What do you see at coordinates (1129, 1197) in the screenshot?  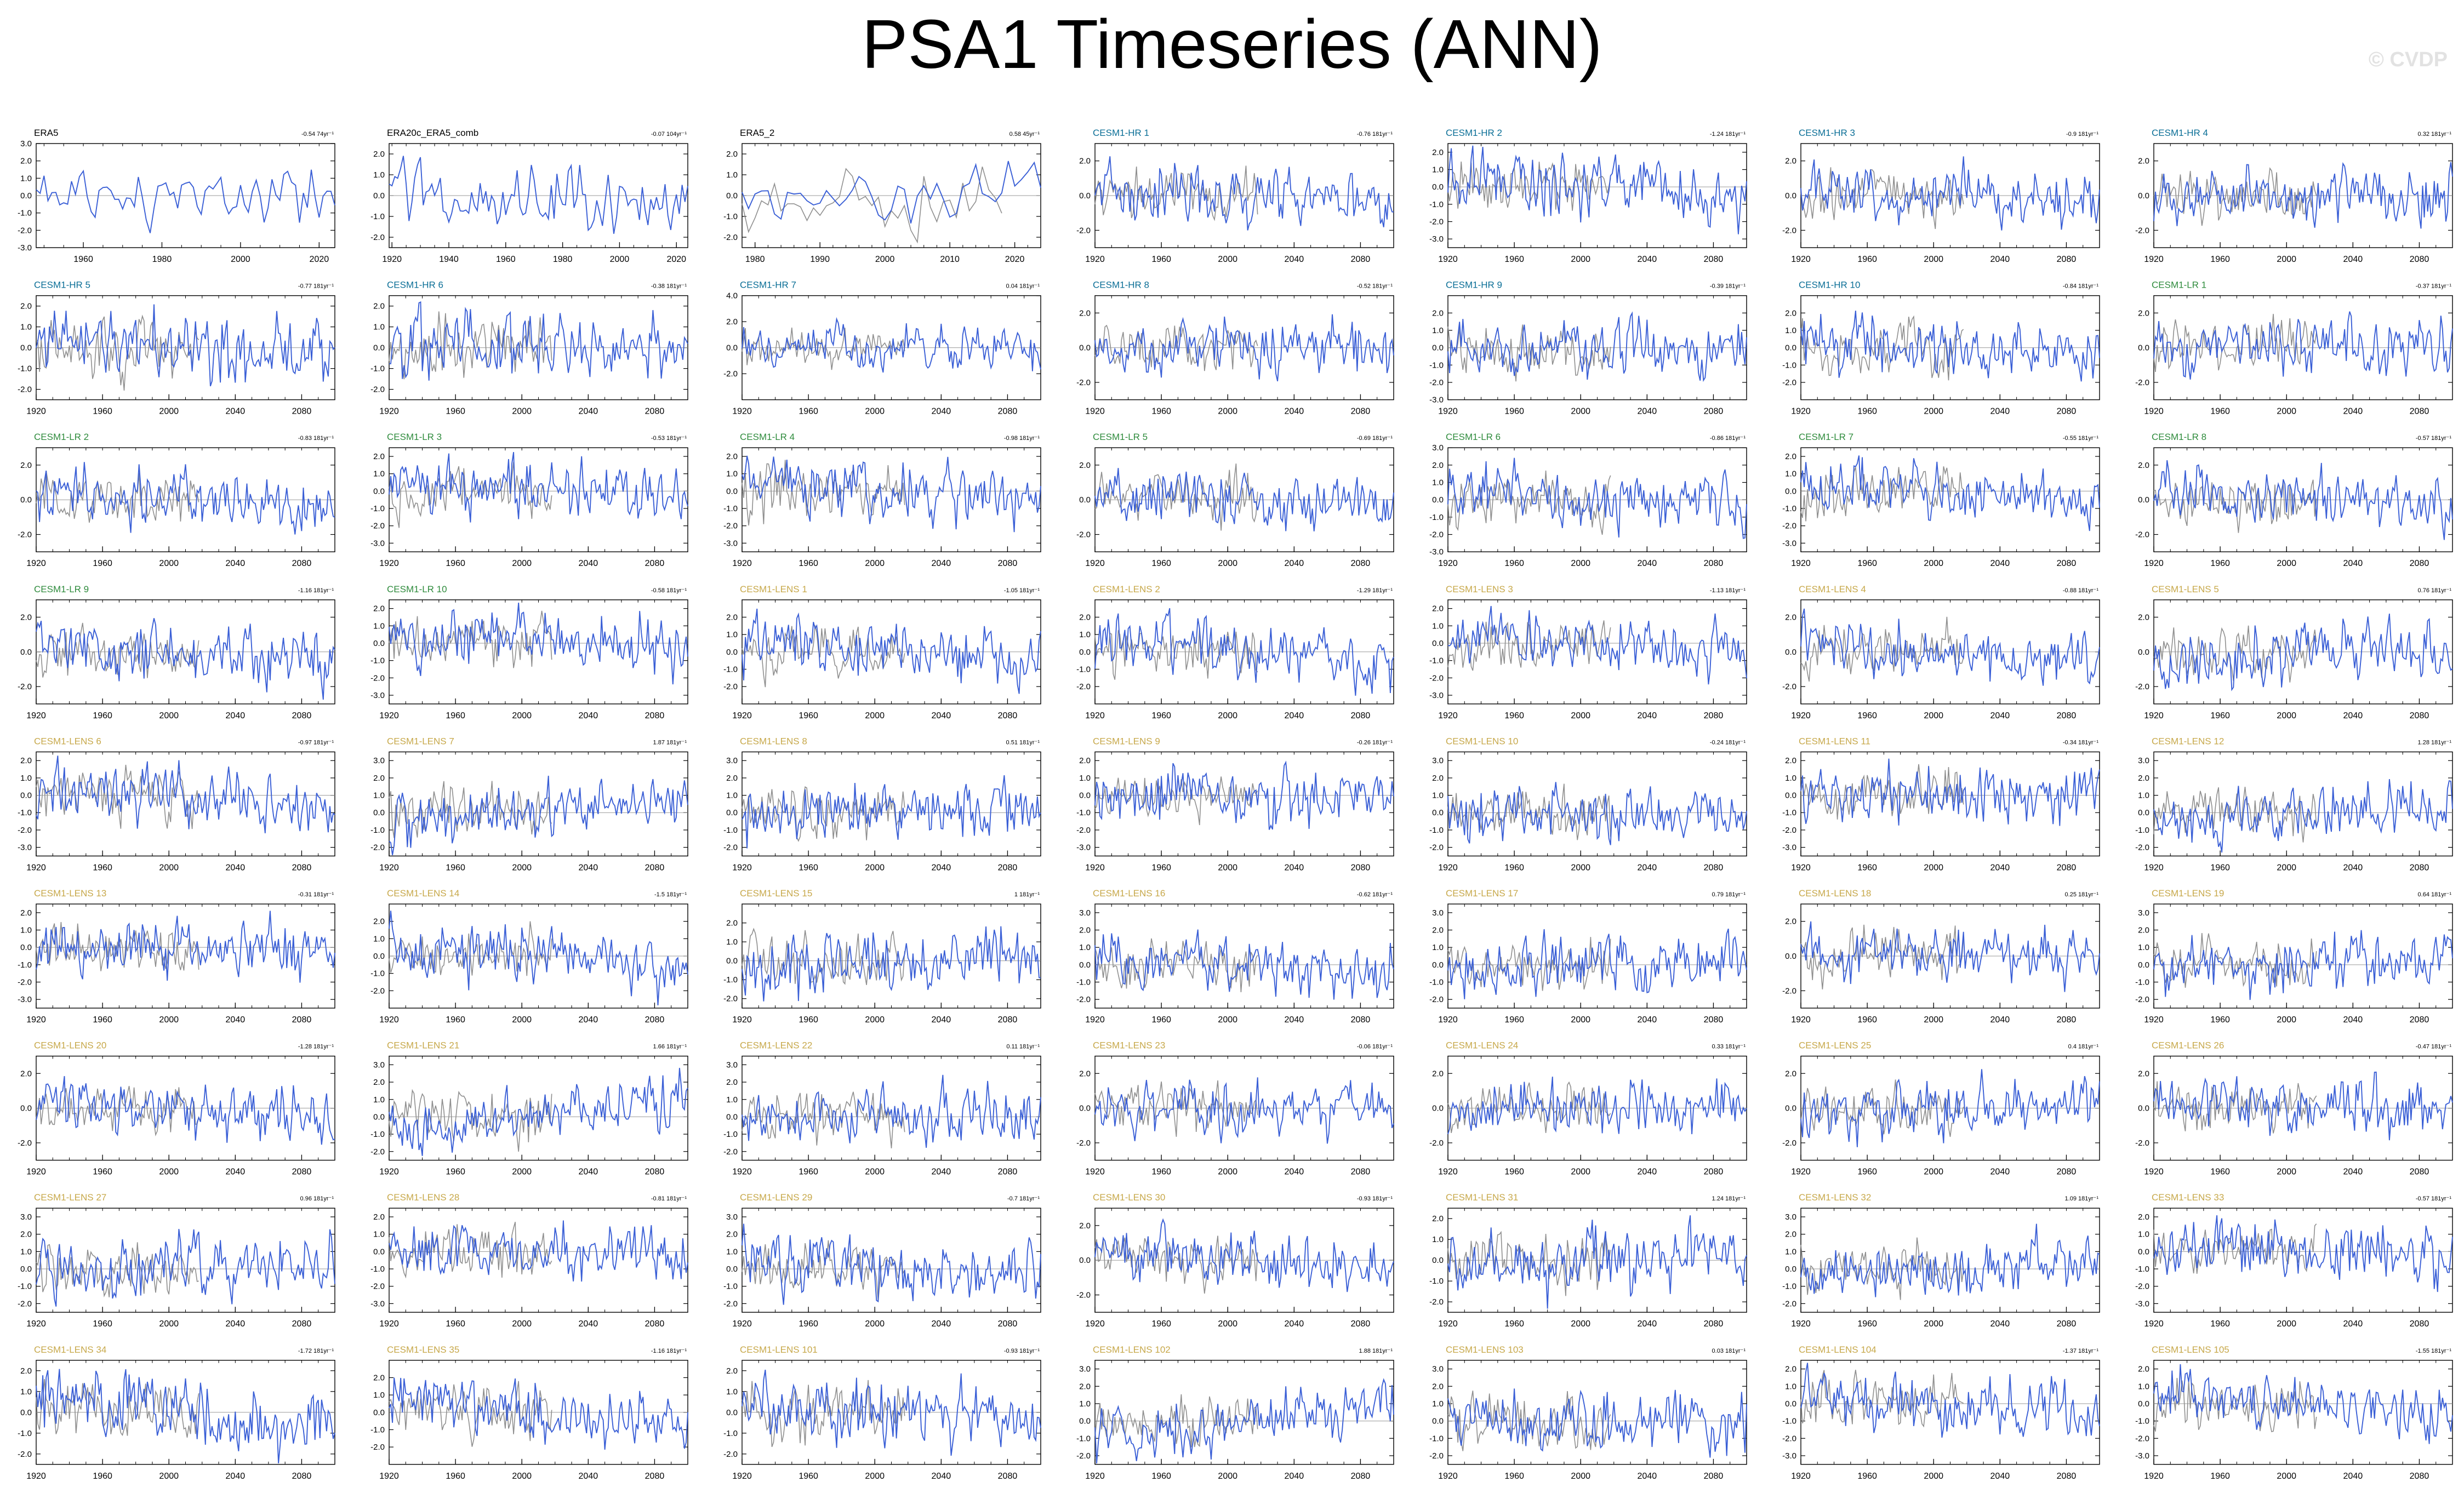 I see `panel-title: CESM1-LENS 30` at bounding box center [1129, 1197].